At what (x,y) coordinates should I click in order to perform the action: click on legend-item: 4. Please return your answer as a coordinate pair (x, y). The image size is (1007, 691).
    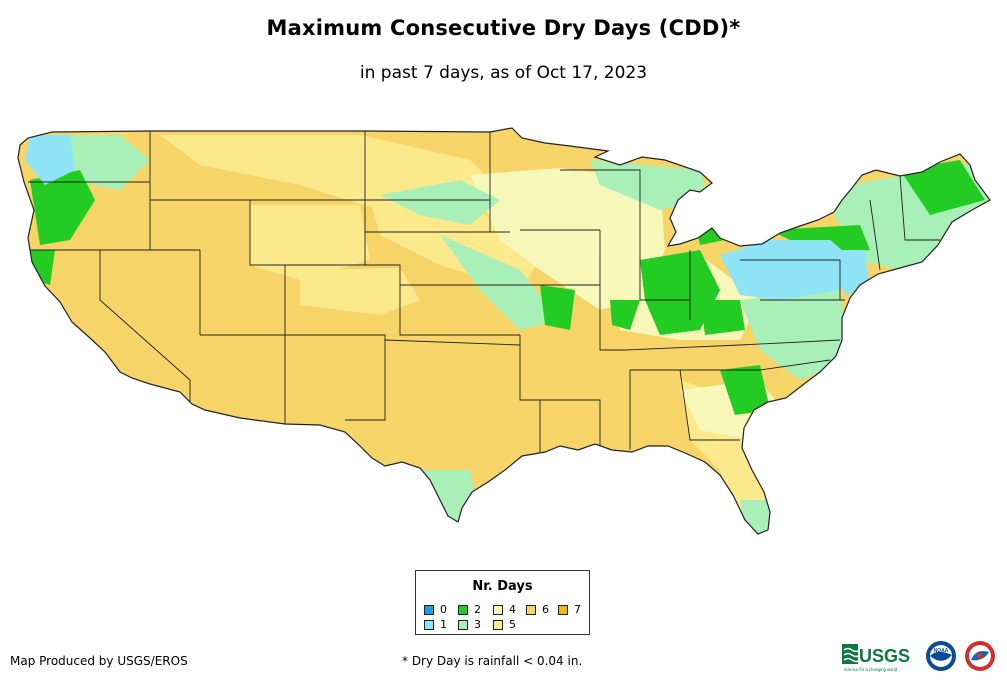
    Looking at the image, I should click on (504, 609).